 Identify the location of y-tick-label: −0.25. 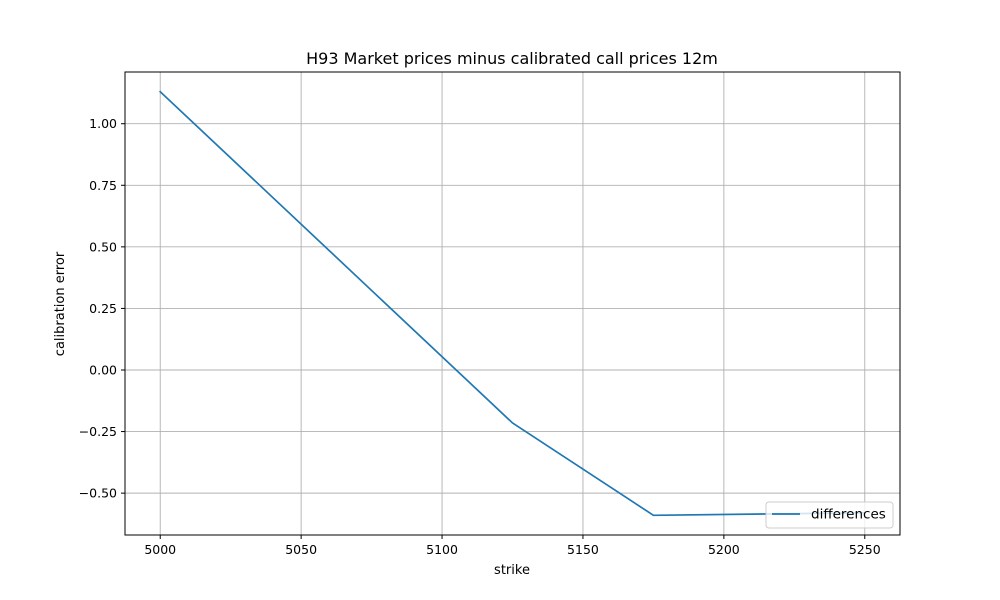
(98, 431).